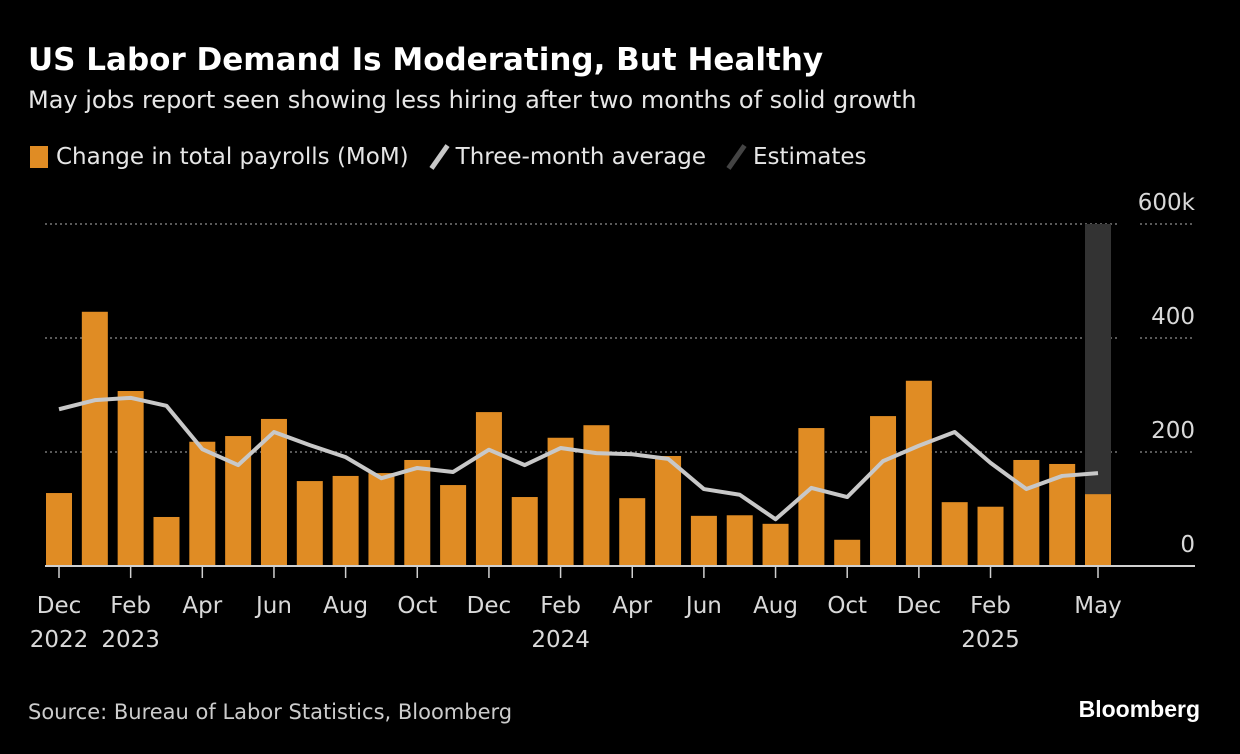  What do you see at coordinates (1173, 317) in the screenshot?
I see `y-tick-label: 400` at bounding box center [1173, 317].